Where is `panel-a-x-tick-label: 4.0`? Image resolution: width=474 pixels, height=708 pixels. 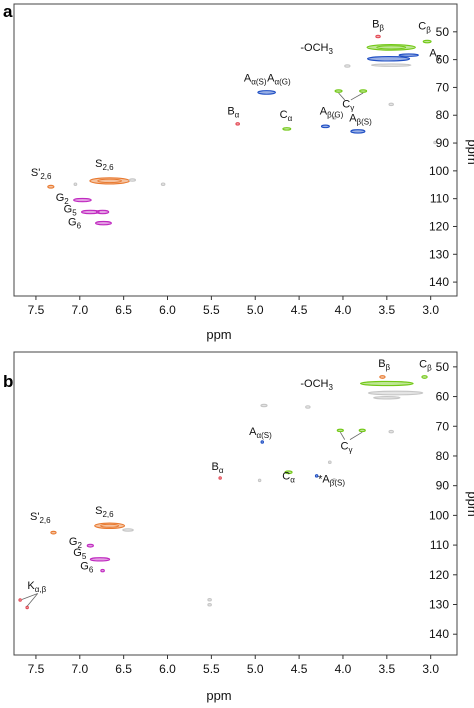 panel-a-x-tick-label: 4.0 is located at coordinates (343, 310).